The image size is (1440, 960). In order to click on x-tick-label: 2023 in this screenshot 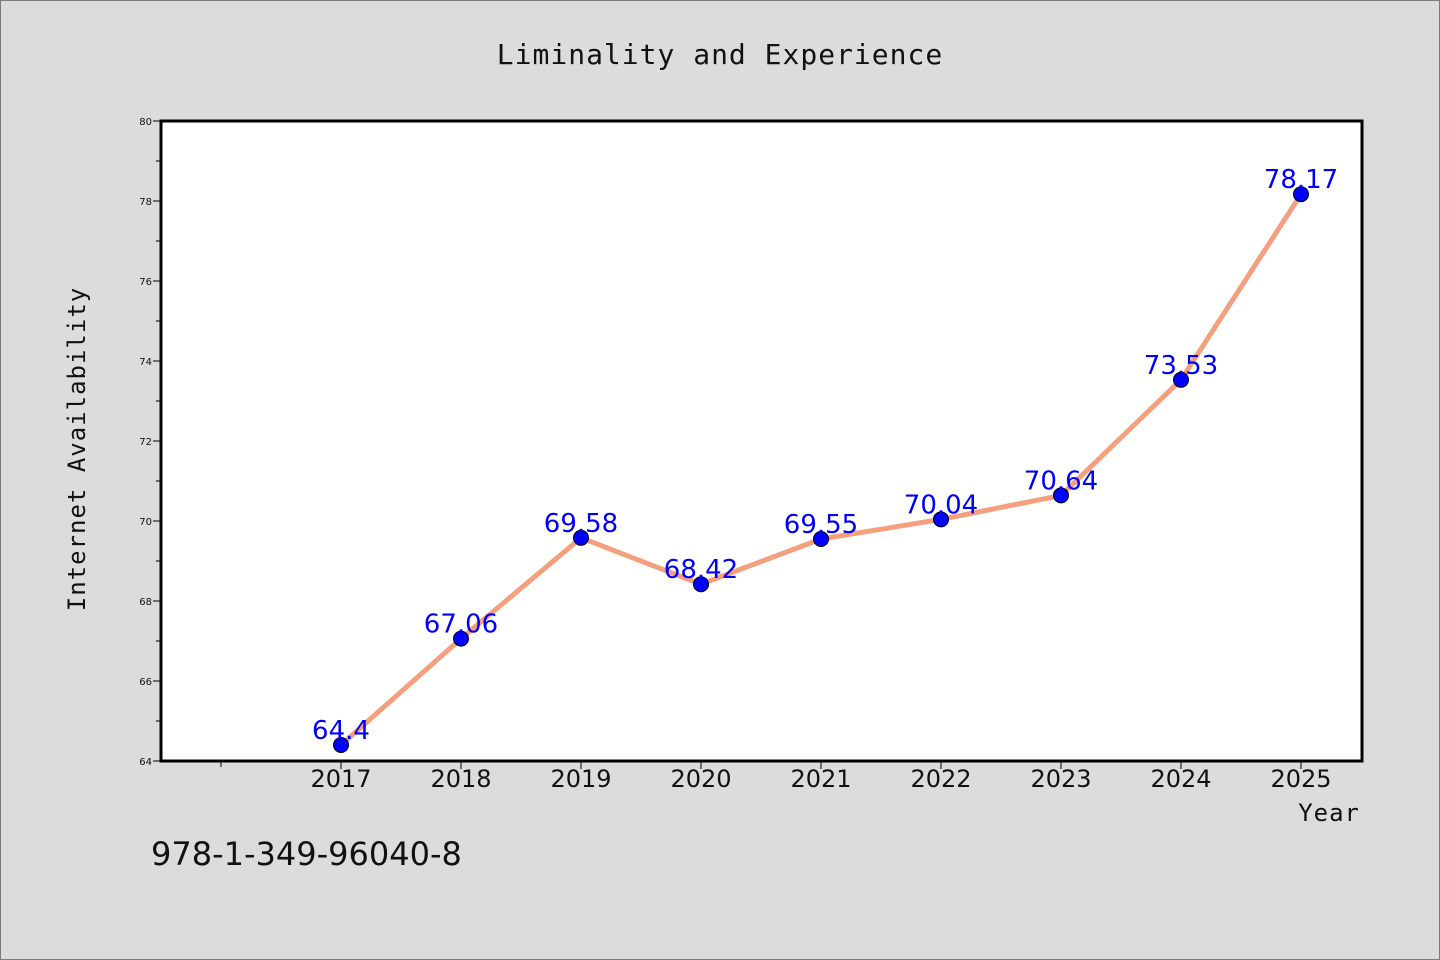, I will do `click(1060, 779)`.